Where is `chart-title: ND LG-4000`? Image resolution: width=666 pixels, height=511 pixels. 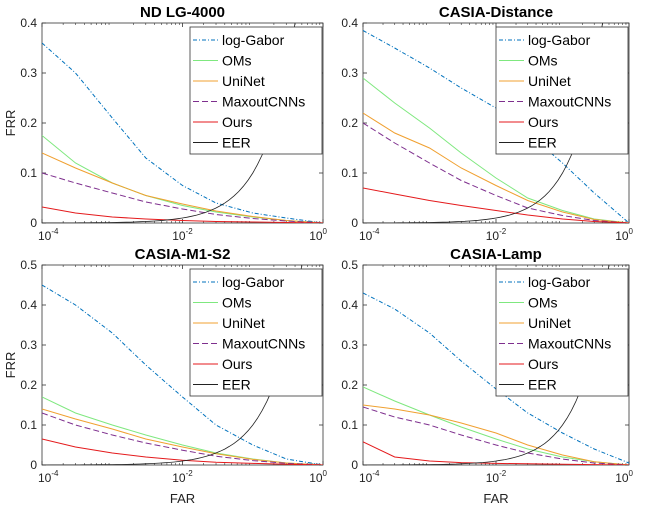 chart-title: ND LG-4000 is located at coordinates (182, 12).